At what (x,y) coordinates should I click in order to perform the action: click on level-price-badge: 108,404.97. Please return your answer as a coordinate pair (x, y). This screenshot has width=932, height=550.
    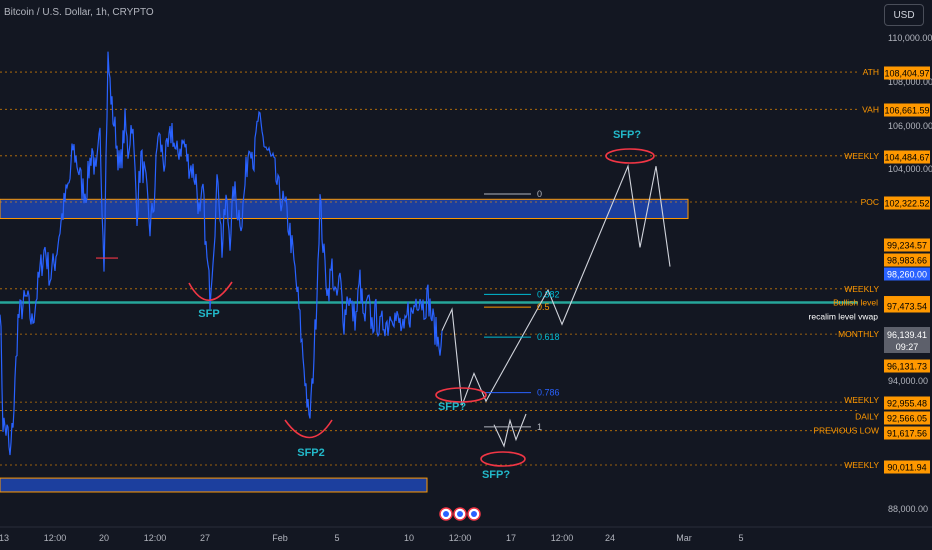
    Looking at the image, I should click on (906, 74).